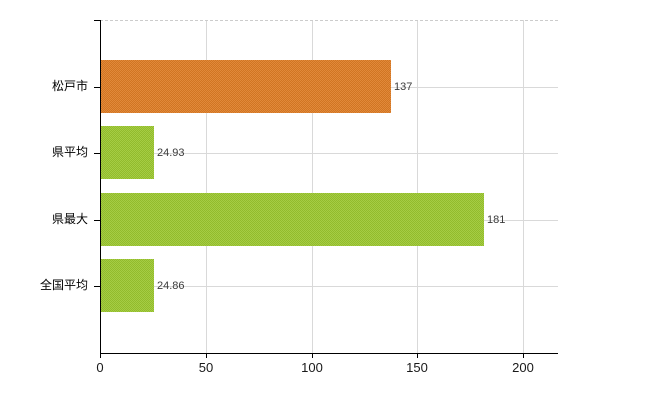 This screenshot has height=400, width=650. Describe the element at coordinates (69, 219) in the screenshot. I see `category-label: 県最大` at that location.